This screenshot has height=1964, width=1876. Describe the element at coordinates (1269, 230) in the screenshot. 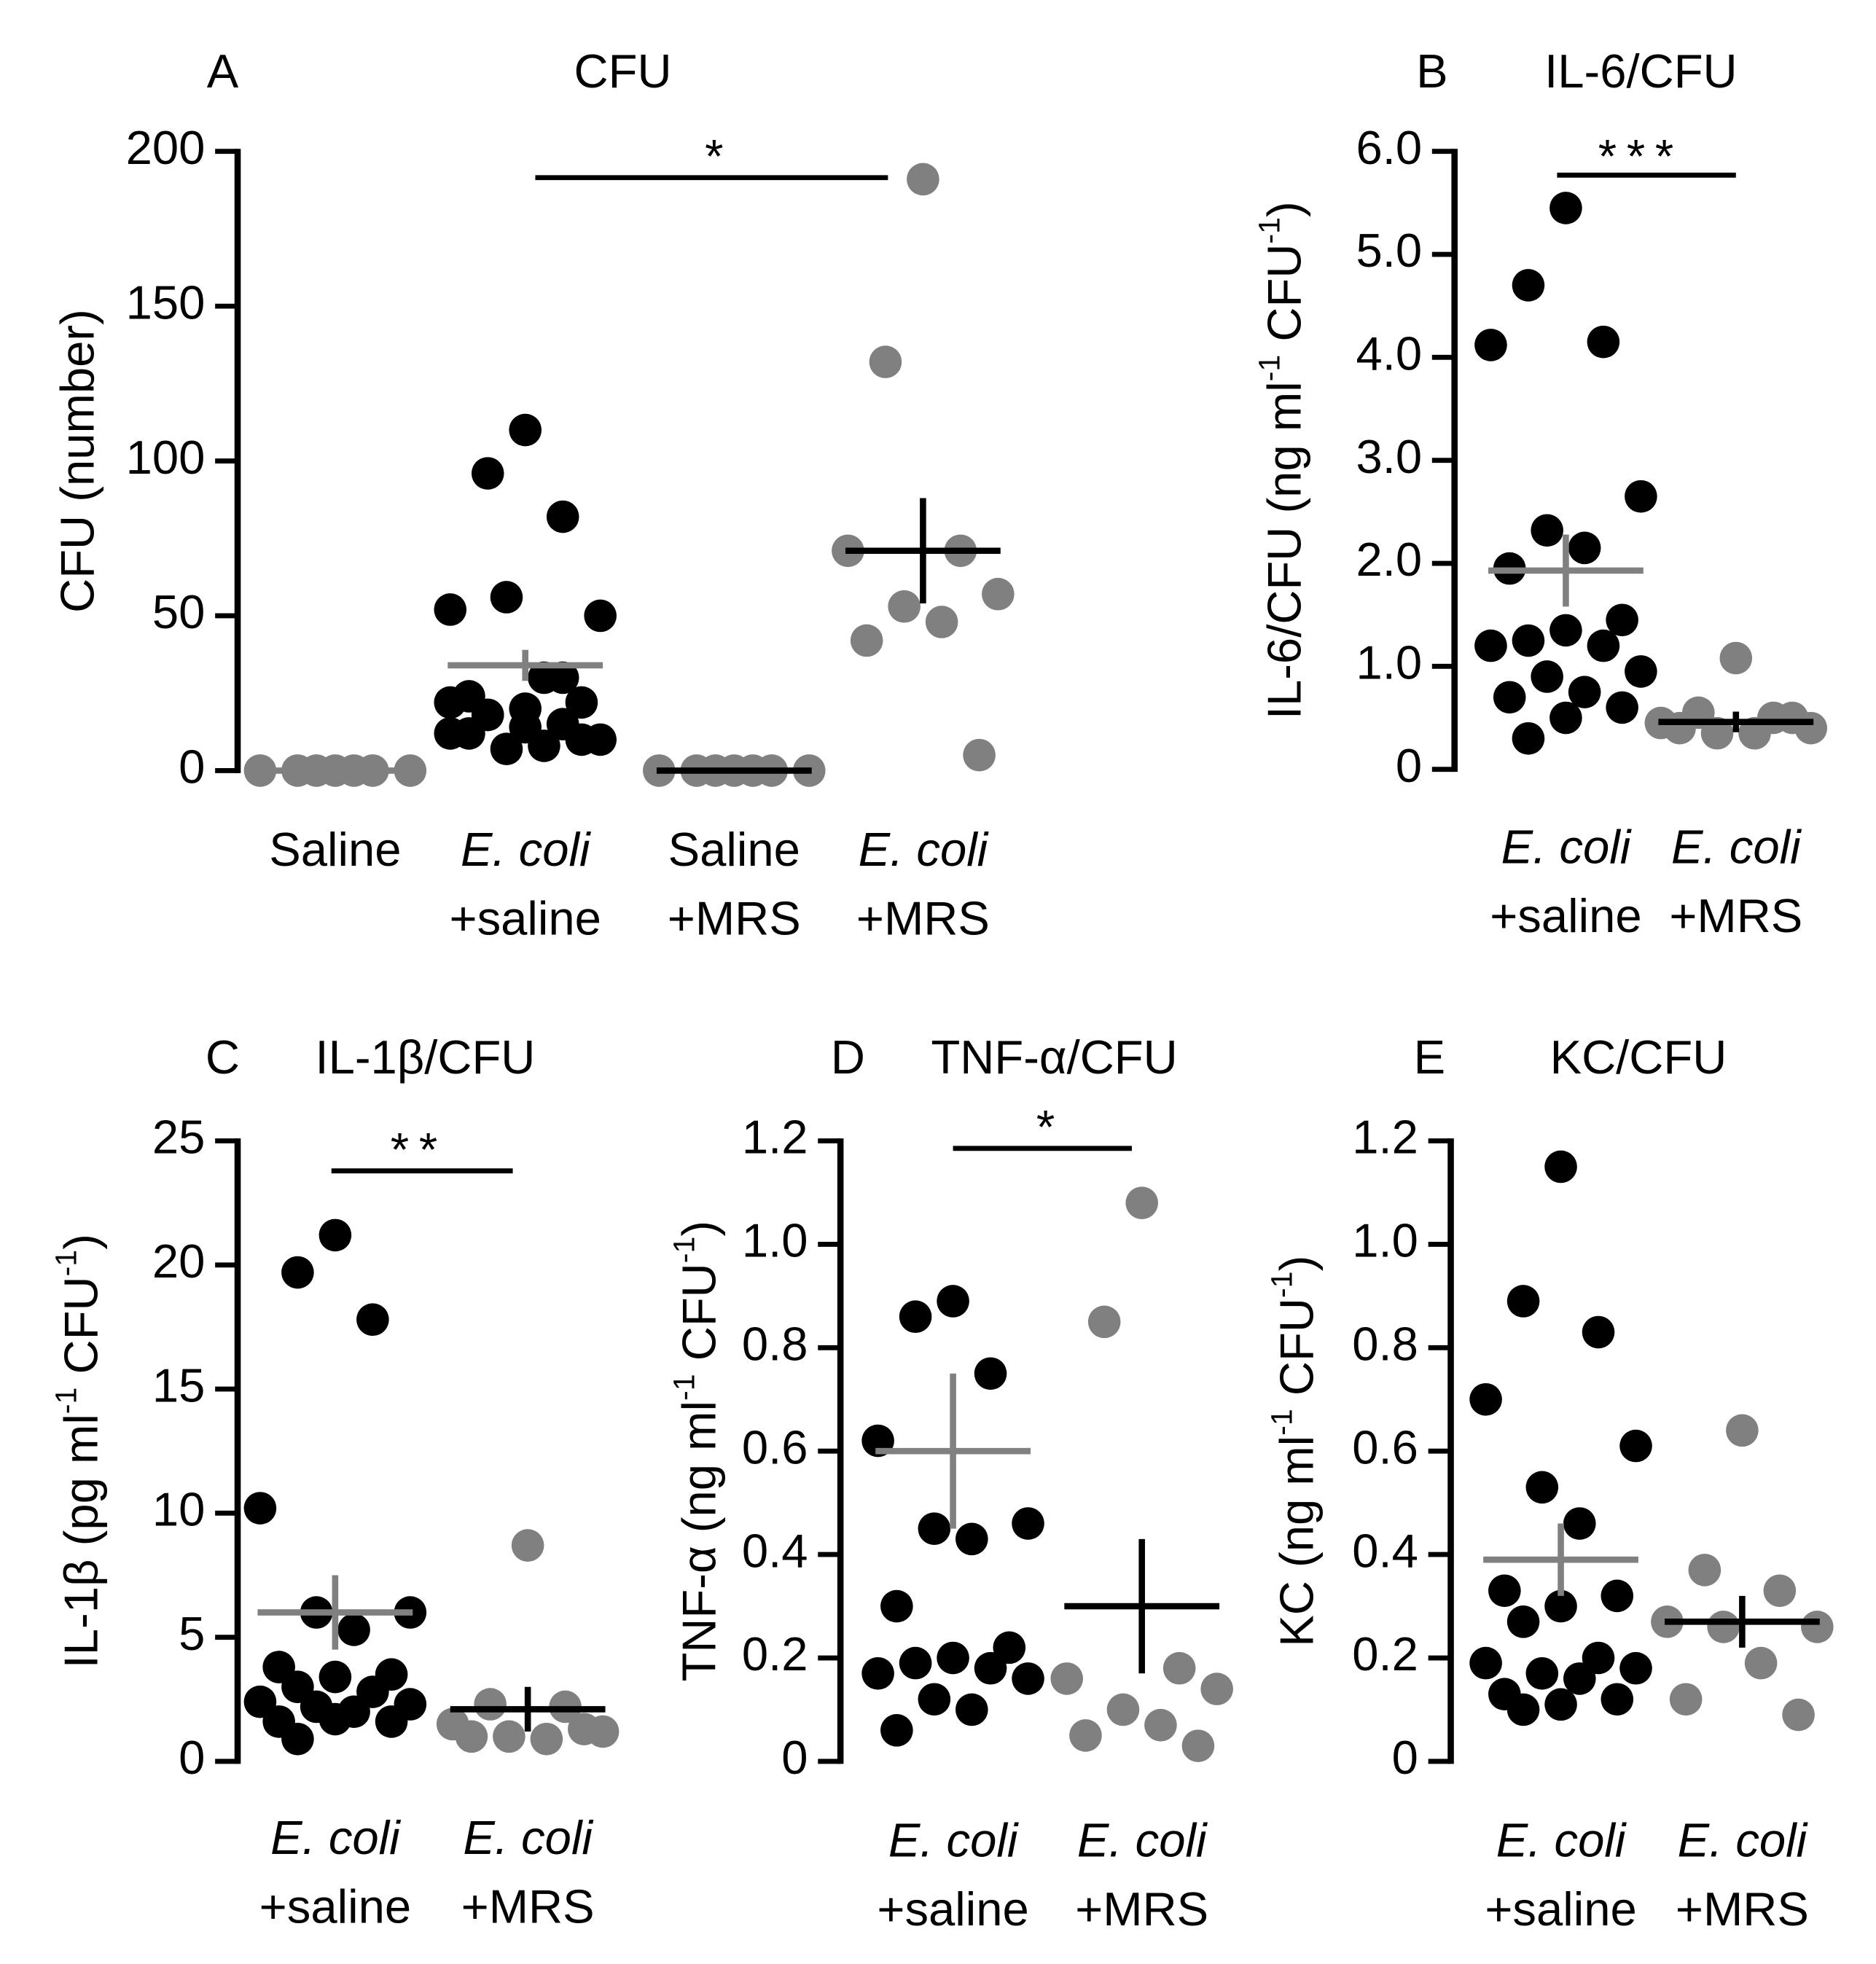

I see `y-axis-label-part: -1` at that location.